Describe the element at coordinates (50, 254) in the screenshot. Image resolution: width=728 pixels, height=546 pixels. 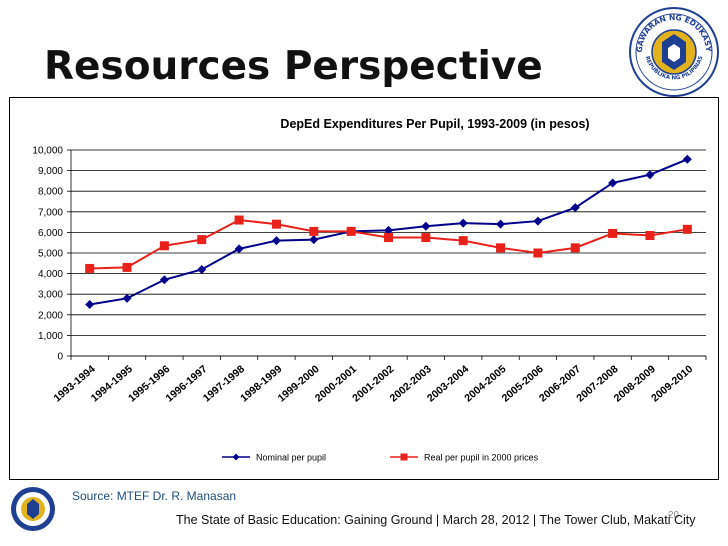
I see `y-tick-label: 5,000` at that location.